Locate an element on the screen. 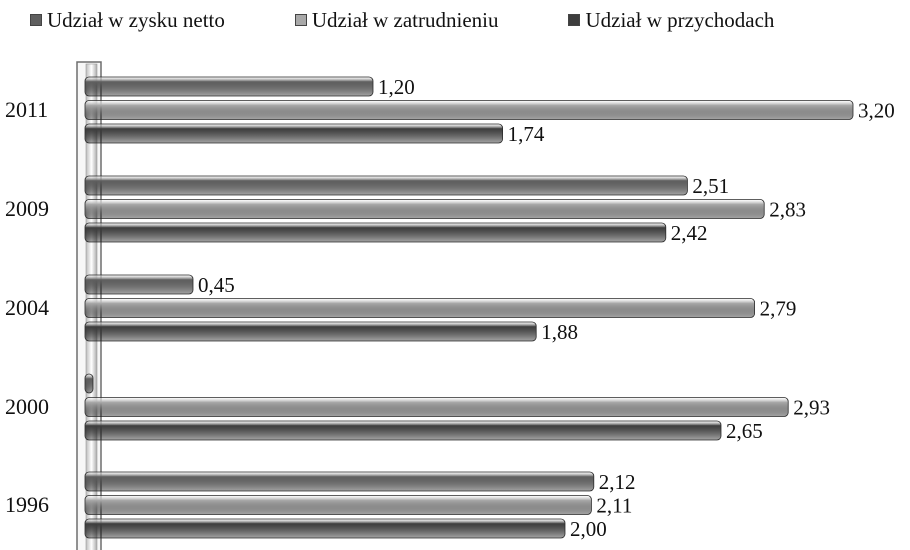 This screenshot has height=550, width=910. data-label: 2,83 is located at coordinates (787, 210).